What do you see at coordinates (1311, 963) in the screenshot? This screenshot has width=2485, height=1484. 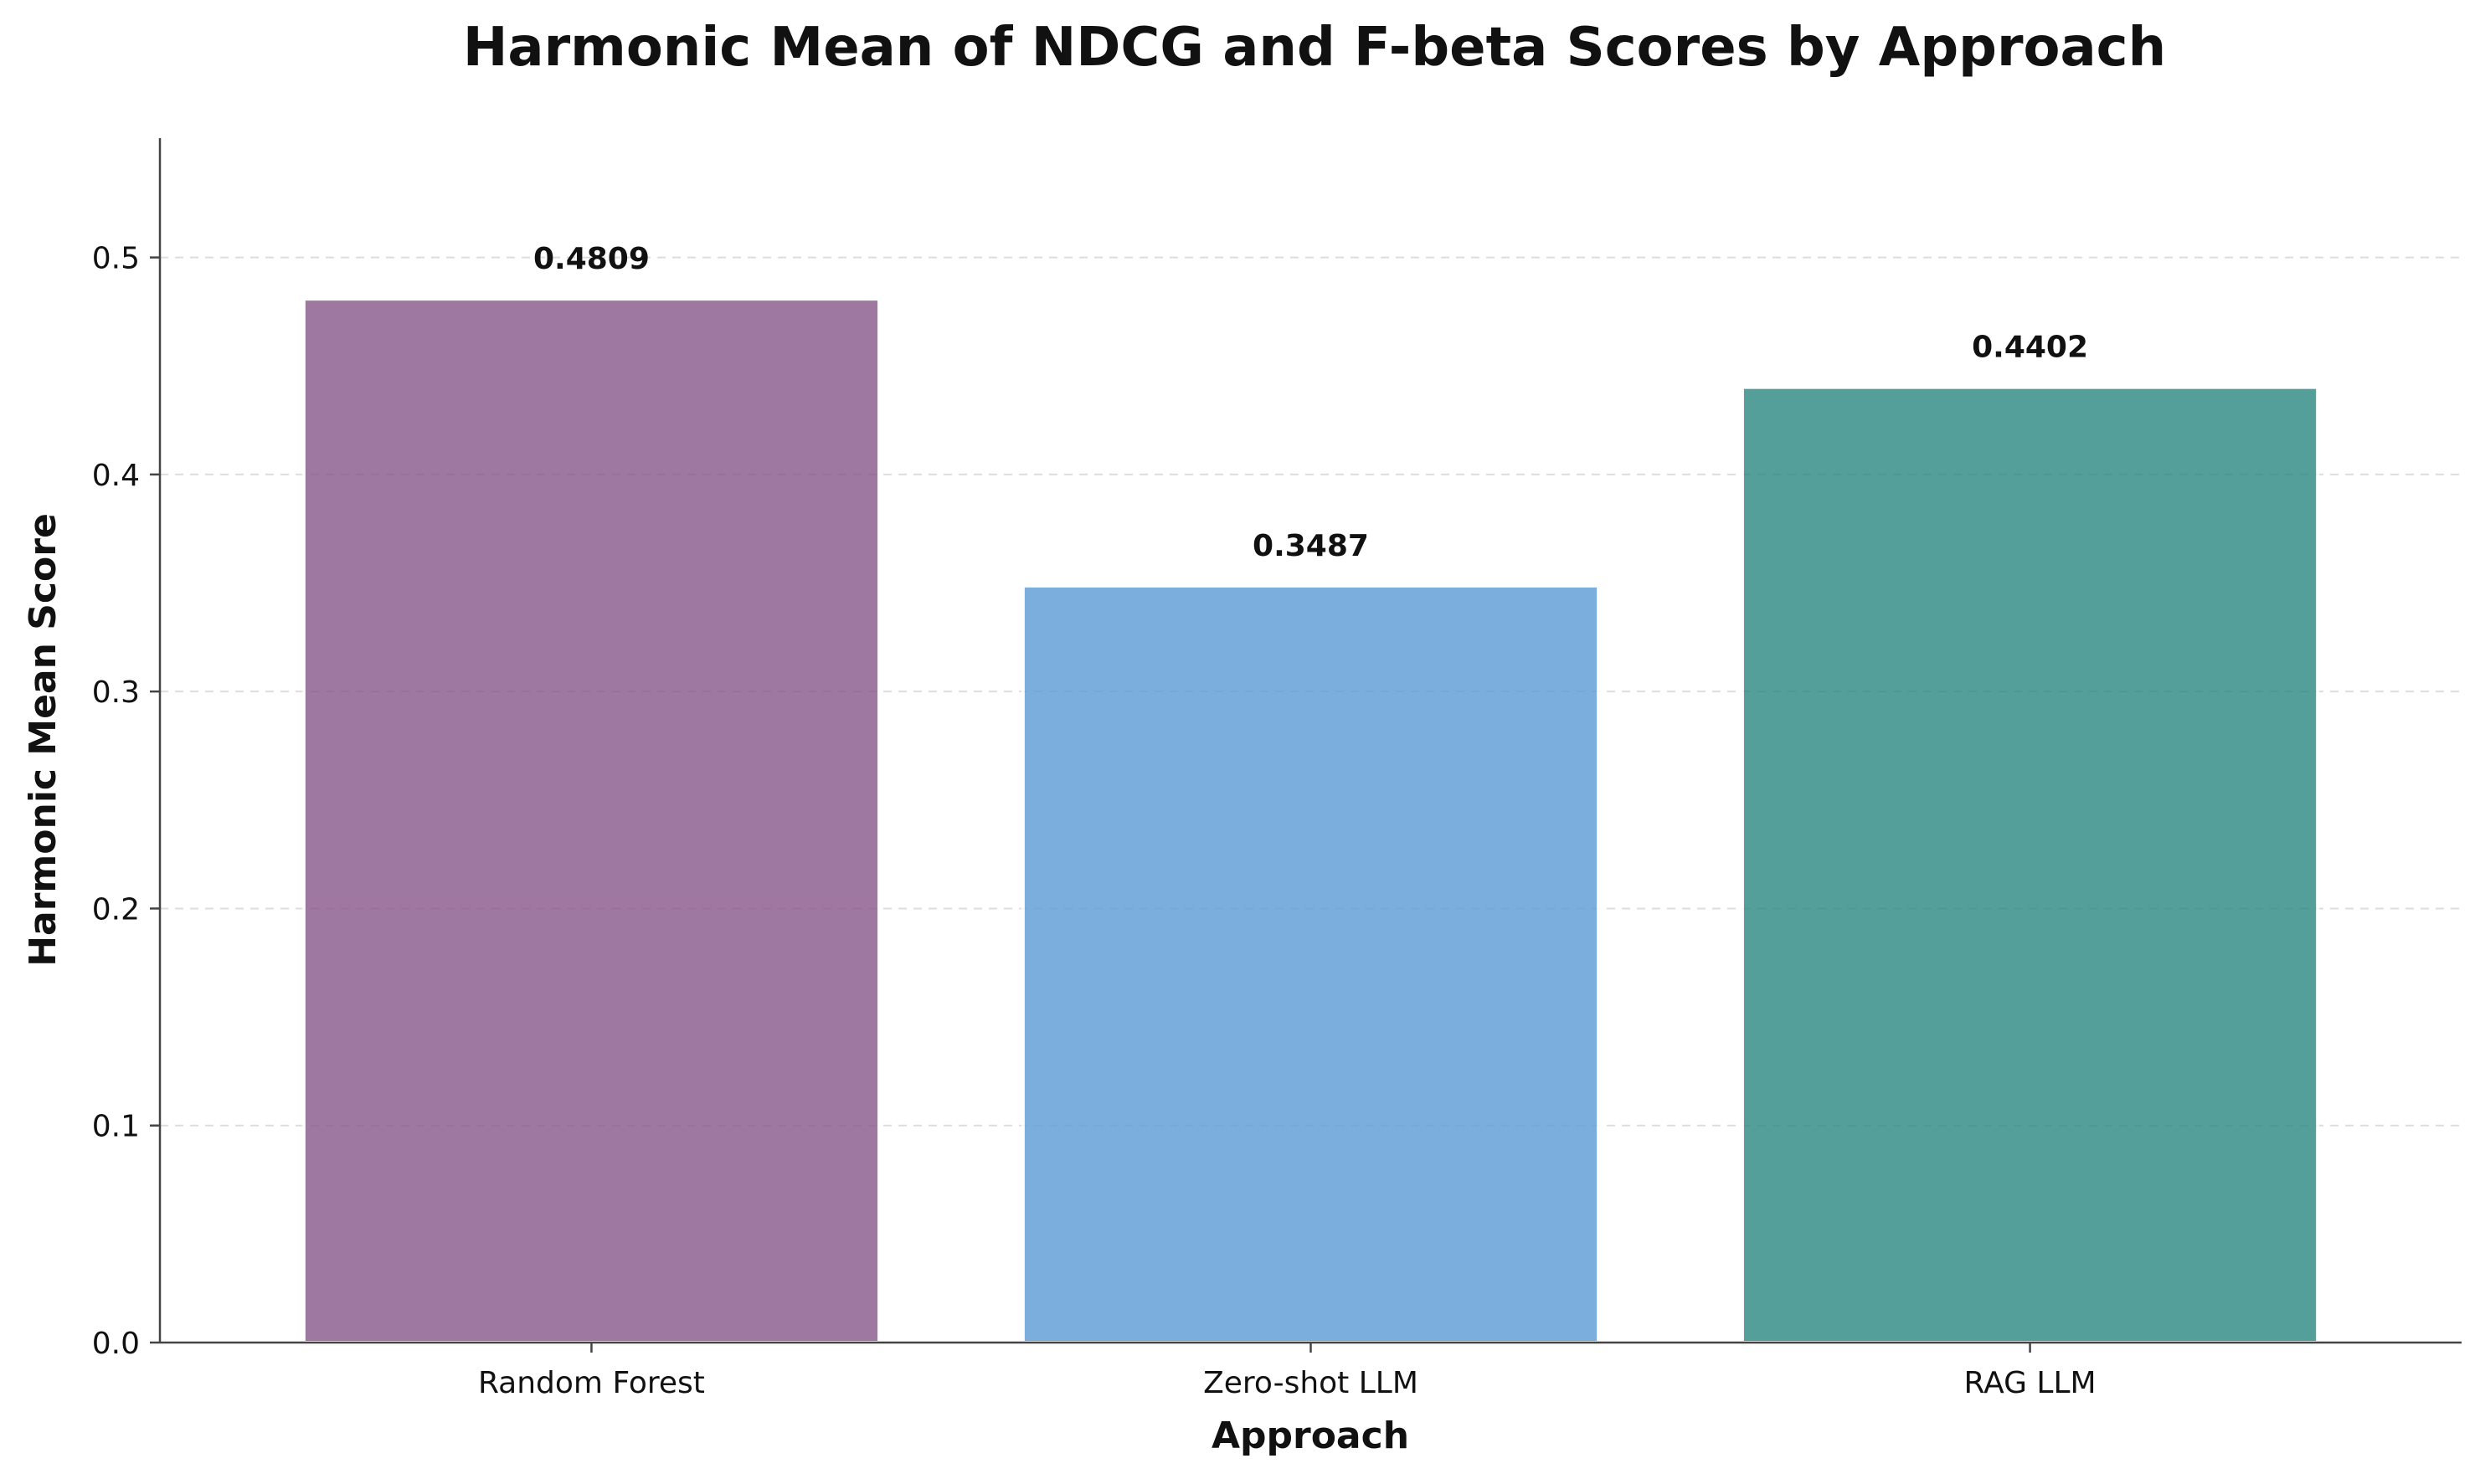 I see `bar-zero-shot-llm` at bounding box center [1311, 963].